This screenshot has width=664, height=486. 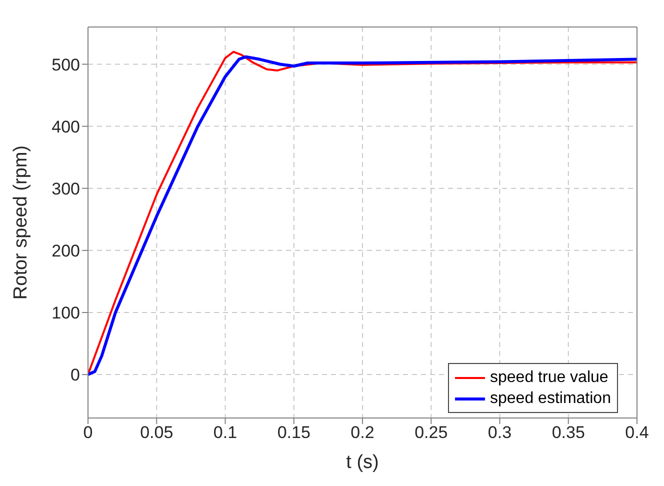 What do you see at coordinates (637, 432) in the screenshot?
I see `x-tick-label: 0.4` at bounding box center [637, 432].